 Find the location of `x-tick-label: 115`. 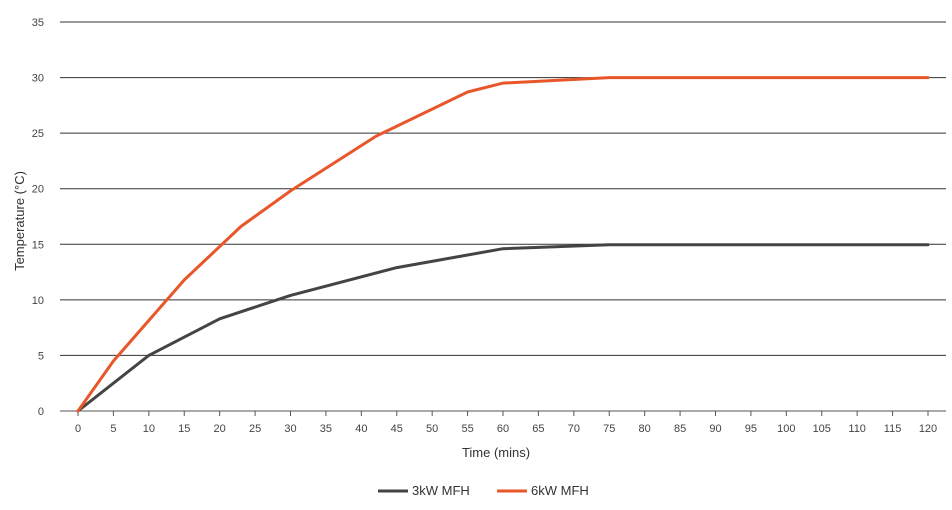

x-tick-label: 115 is located at coordinates (893, 429).